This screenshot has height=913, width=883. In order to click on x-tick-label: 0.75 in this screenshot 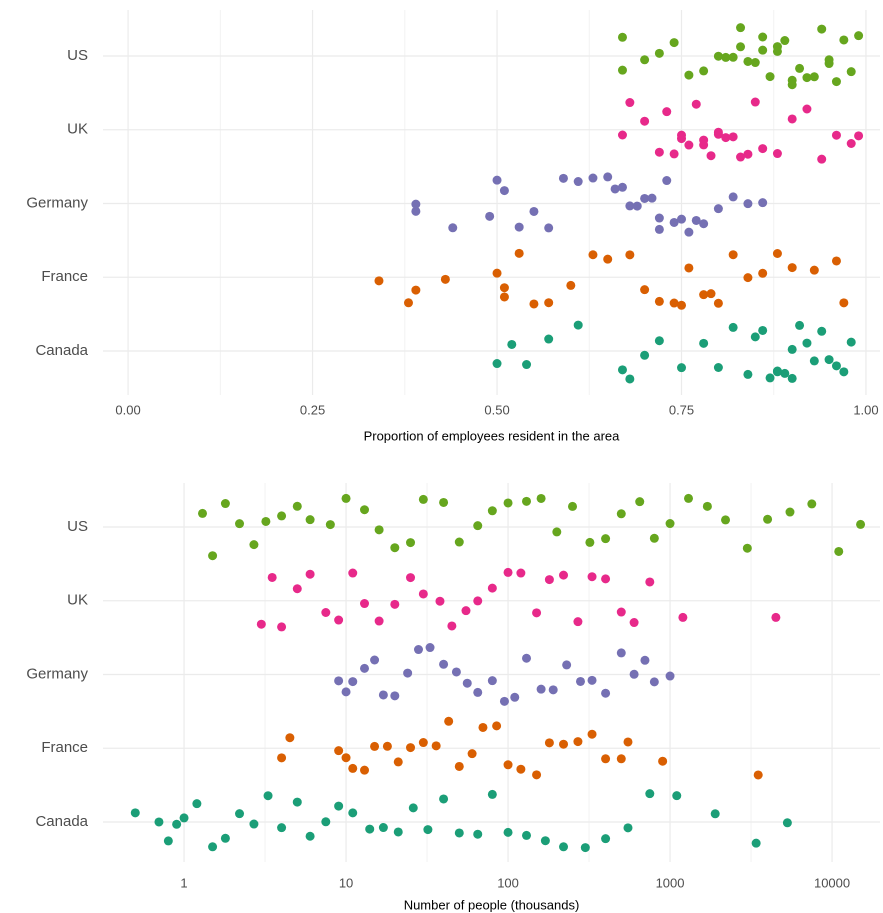, I will do `click(681, 409)`.